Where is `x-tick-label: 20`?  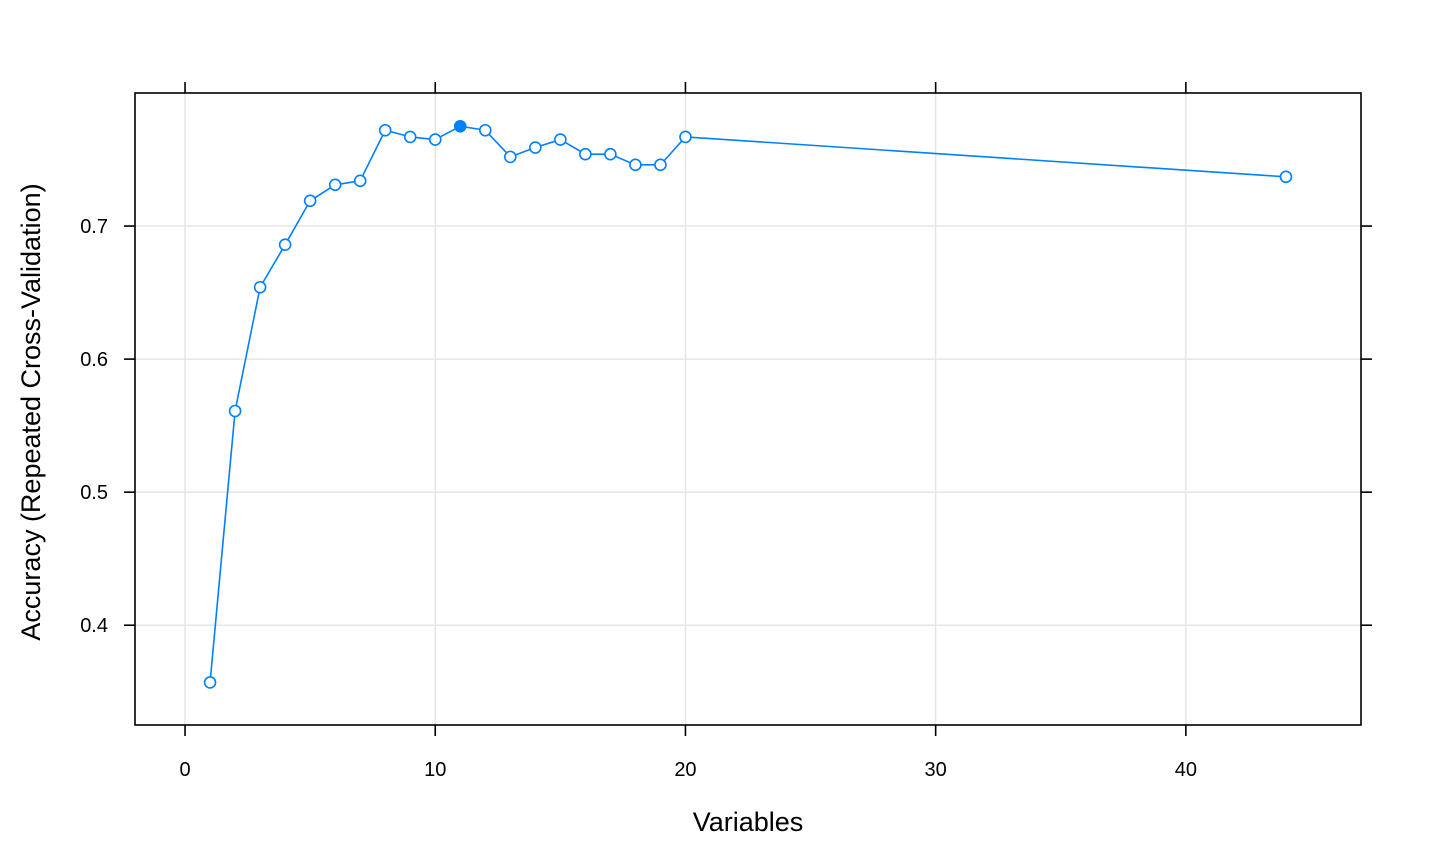 x-tick-label: 20 is located at coordinates (685, 770).